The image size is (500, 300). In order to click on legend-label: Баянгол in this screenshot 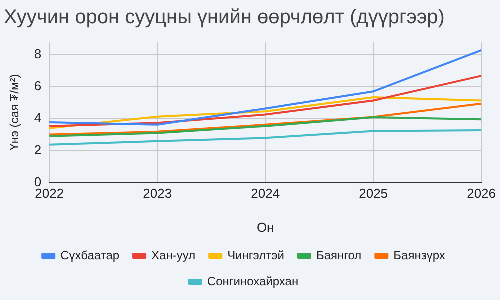, I will do `click(339, 255)`.